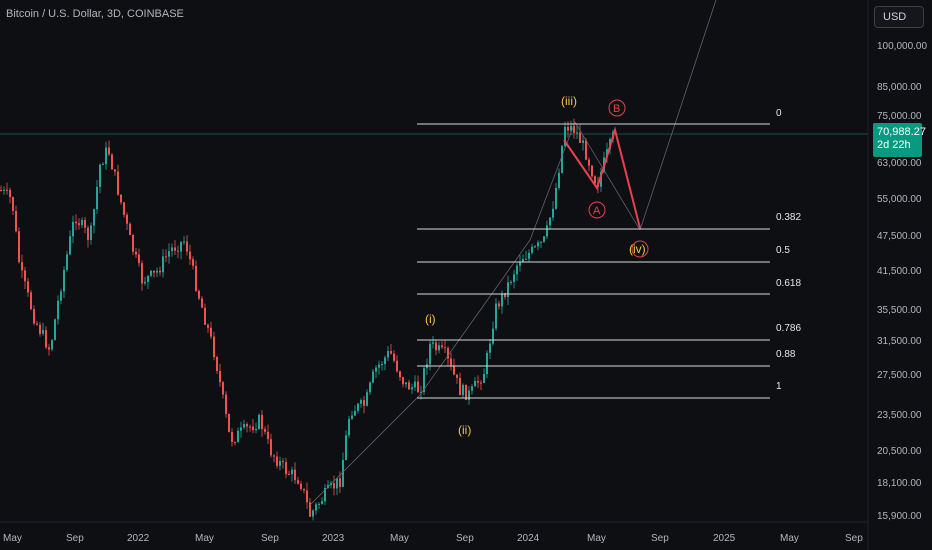  I want to click on wave-label-ii: (ii), so click(464, 430).